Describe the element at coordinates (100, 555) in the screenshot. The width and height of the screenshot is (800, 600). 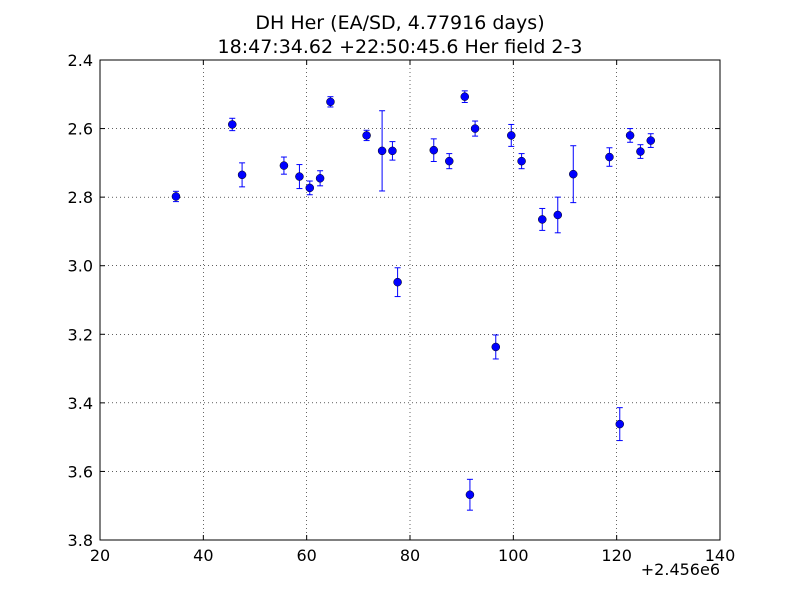
I see `x-tick-label: 20` at that location.